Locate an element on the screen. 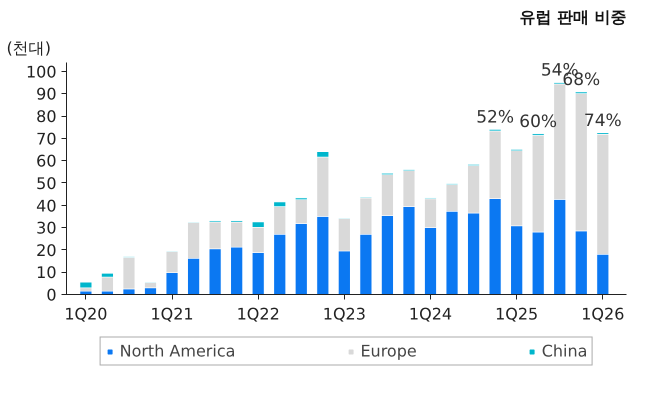 This screenshot has width=657, height=411. x-tick-label: 1Q23 is located at coordinates (344, 314).